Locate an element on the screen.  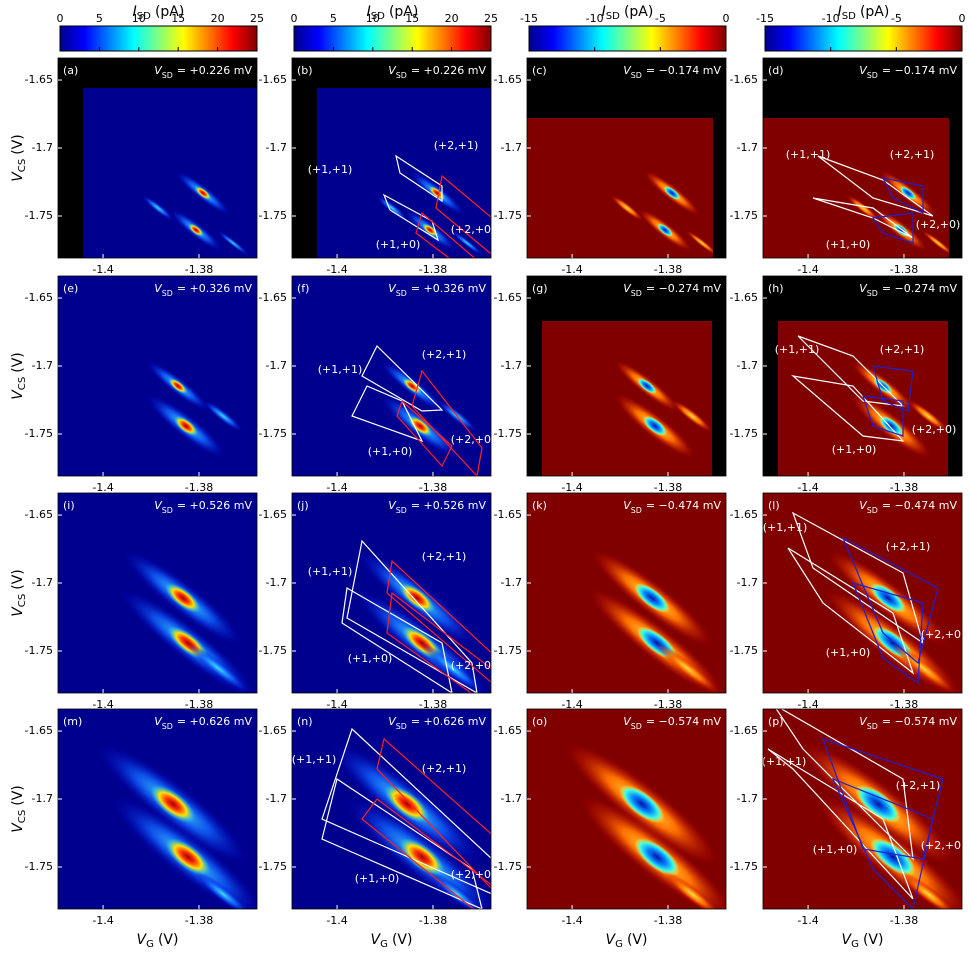
colorbar-tick-label: -15 is located at coordinates (765, 18).